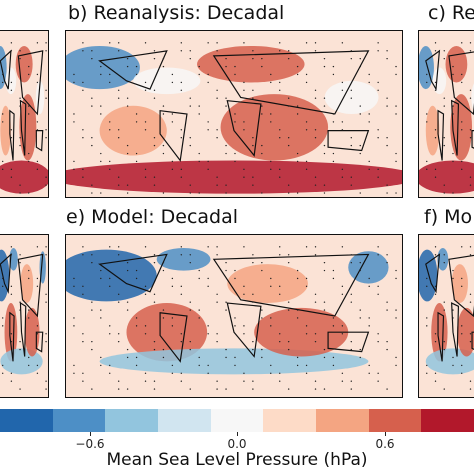 This screenshot has width=474, height=474. Describe the element at coordinates (446, 114) in the screenshot. I see `map-panel-c` at that location.